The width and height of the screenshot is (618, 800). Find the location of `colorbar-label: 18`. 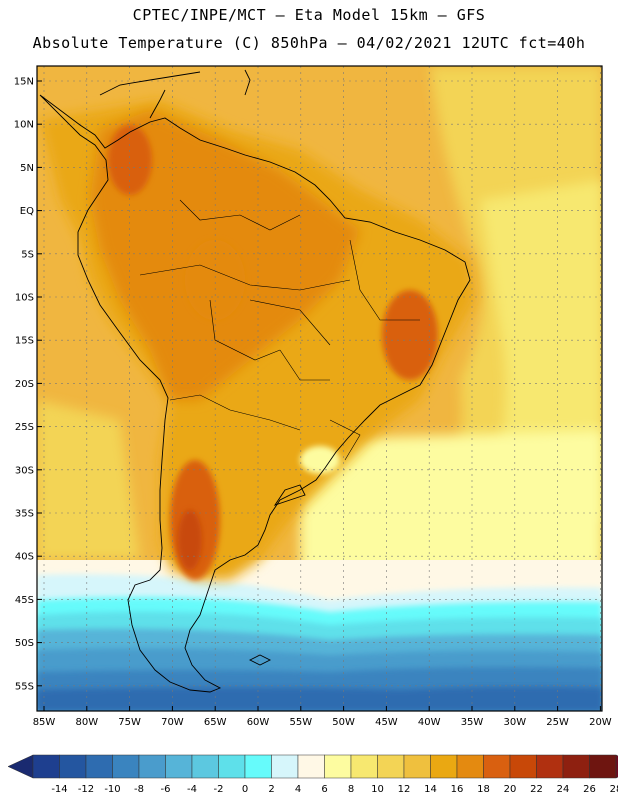

colorbar-label: 18 is located at coordinates (483, 789).